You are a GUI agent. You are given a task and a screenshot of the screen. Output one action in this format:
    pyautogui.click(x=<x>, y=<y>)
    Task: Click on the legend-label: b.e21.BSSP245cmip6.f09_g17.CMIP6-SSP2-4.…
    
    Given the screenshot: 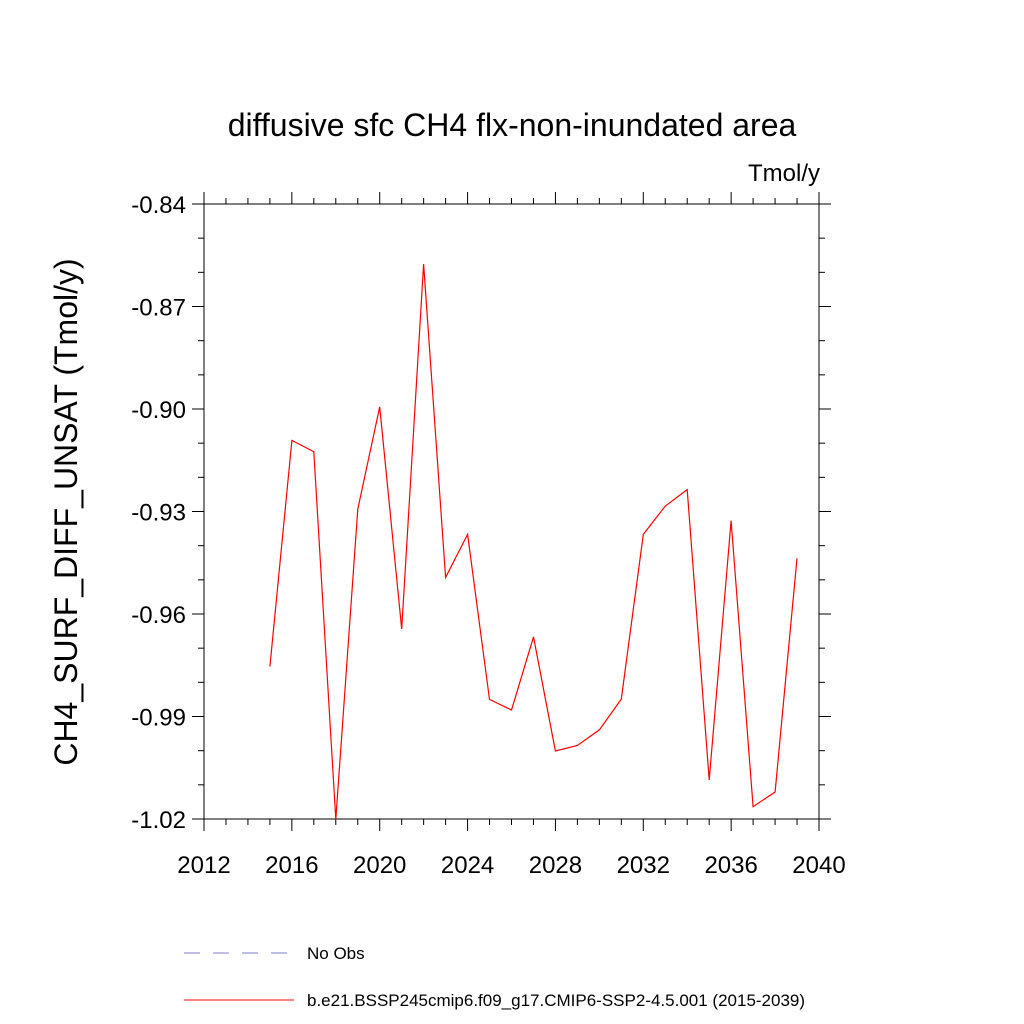 What is the action you would take?
    pyautogui.click(x=556, y=1000)
    